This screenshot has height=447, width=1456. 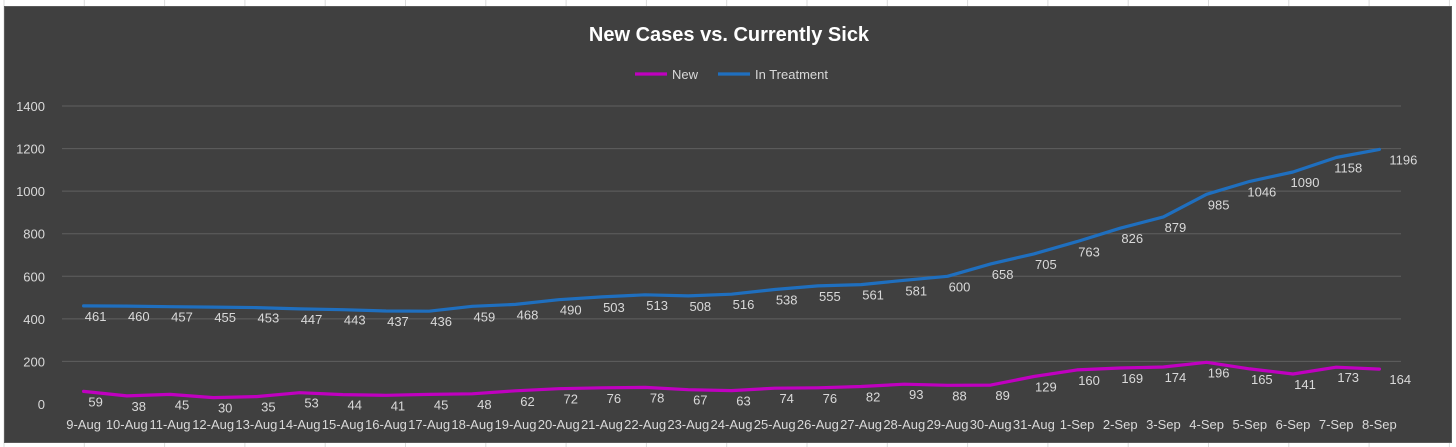 I want to click on data-label: 538, so click(x=787, y=299).